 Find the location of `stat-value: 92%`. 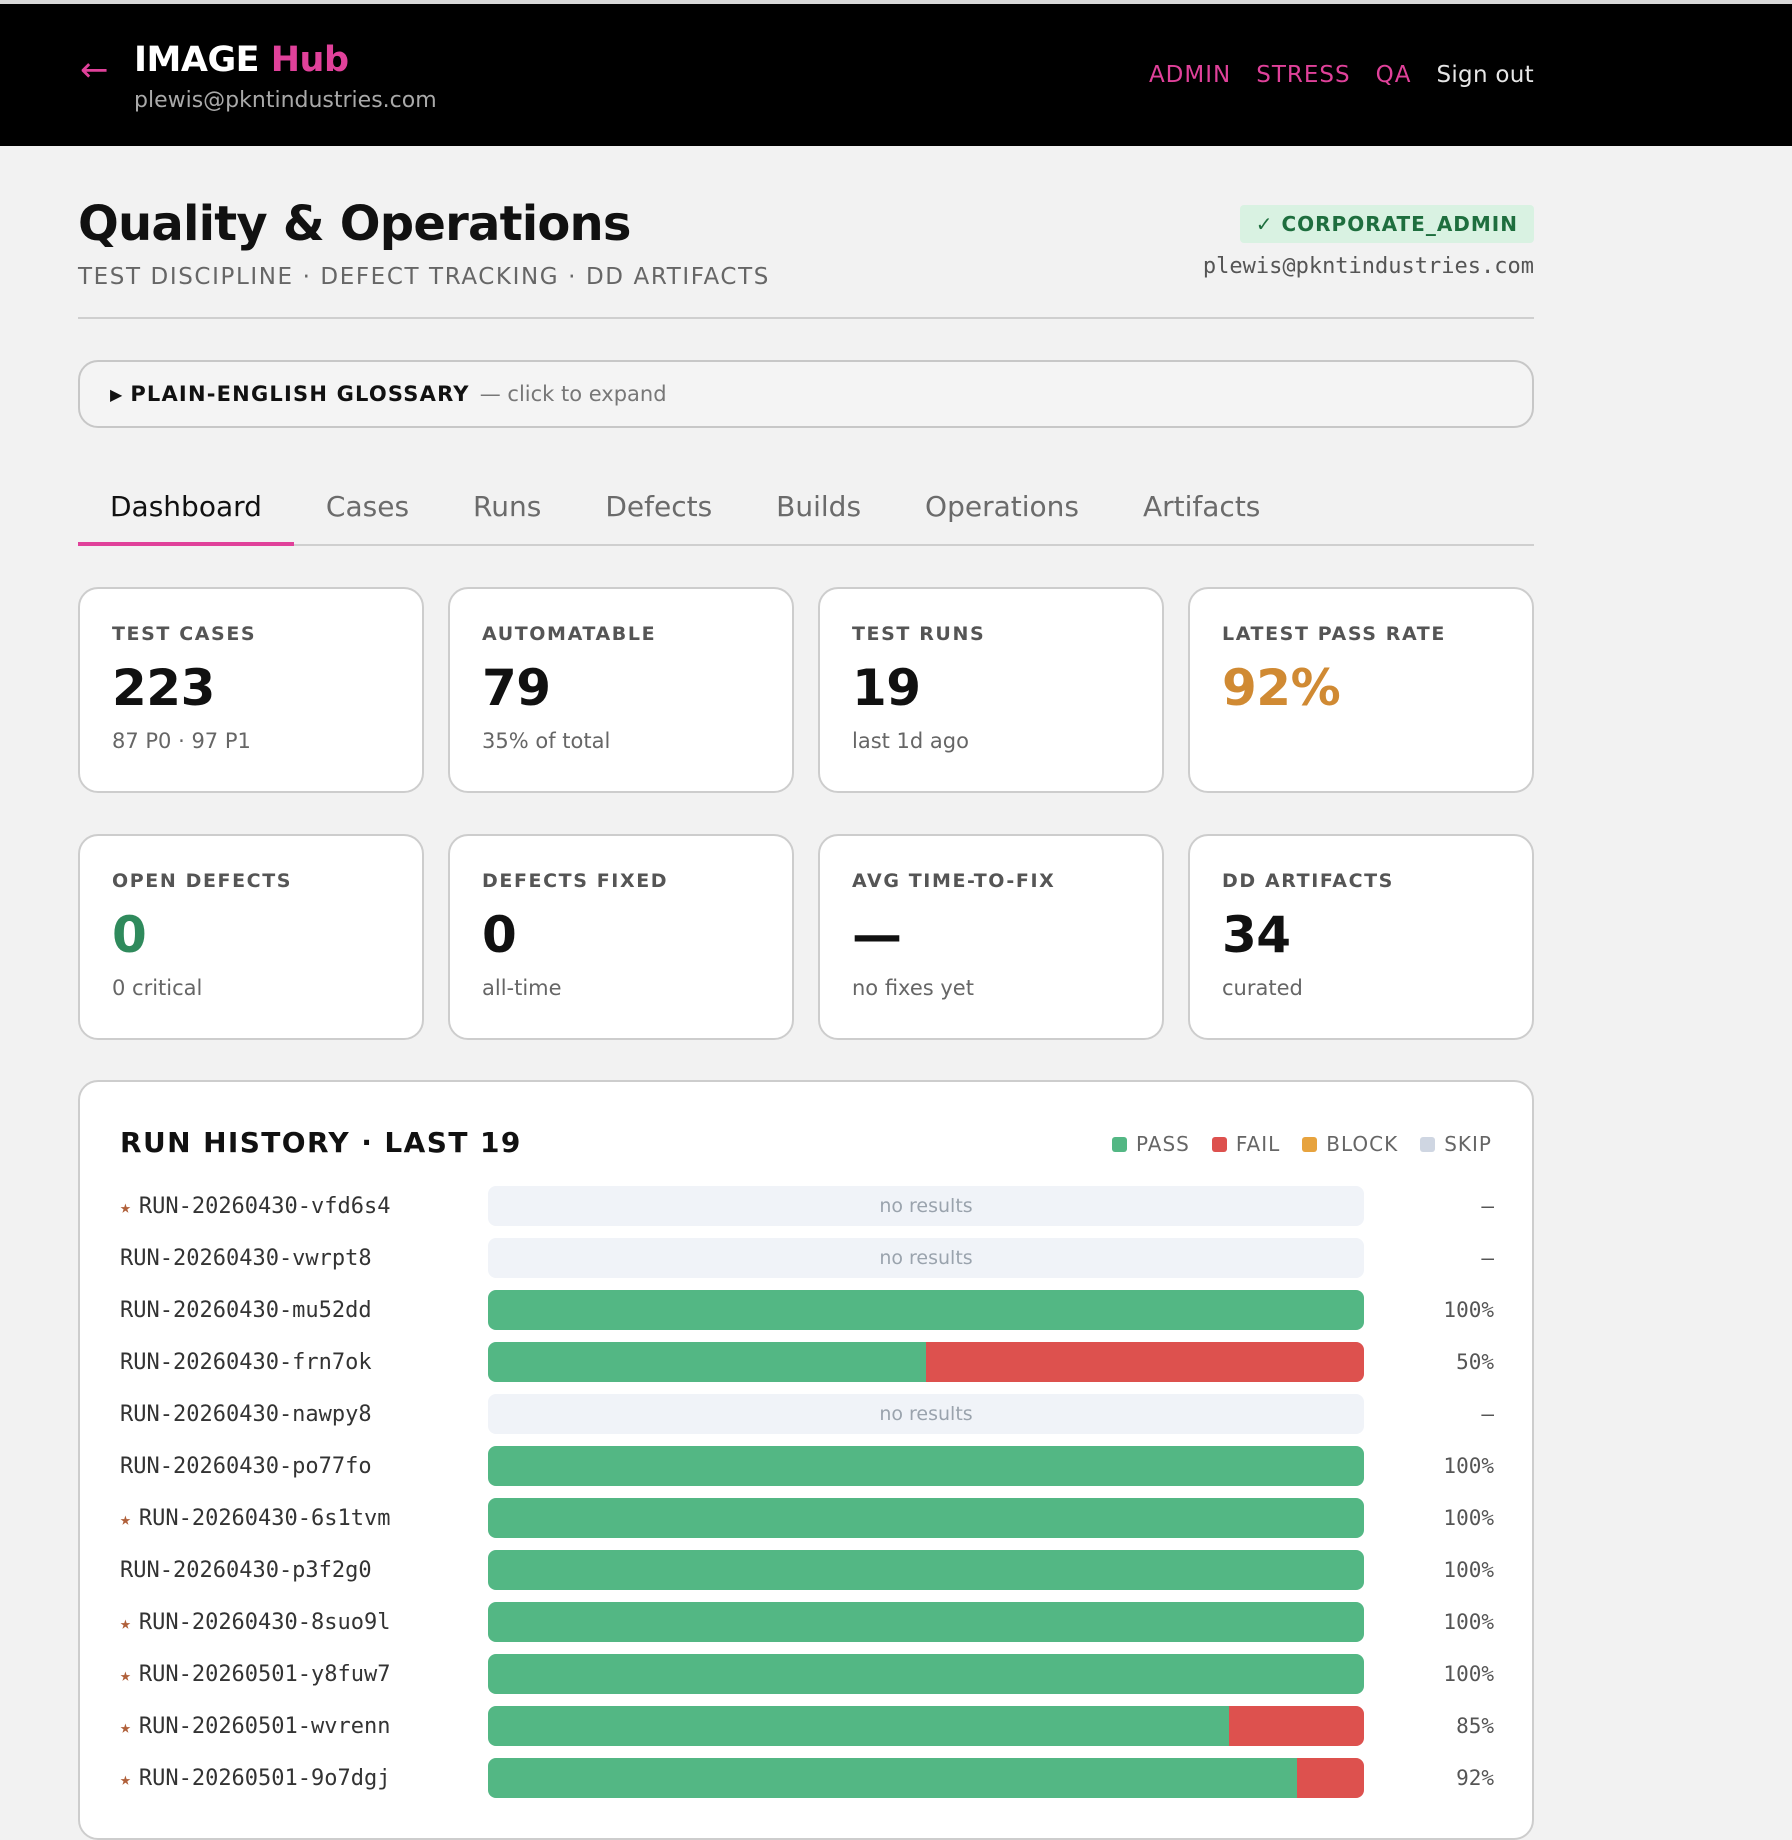

stat-value: 92% is located at coordinates (1281, 688).